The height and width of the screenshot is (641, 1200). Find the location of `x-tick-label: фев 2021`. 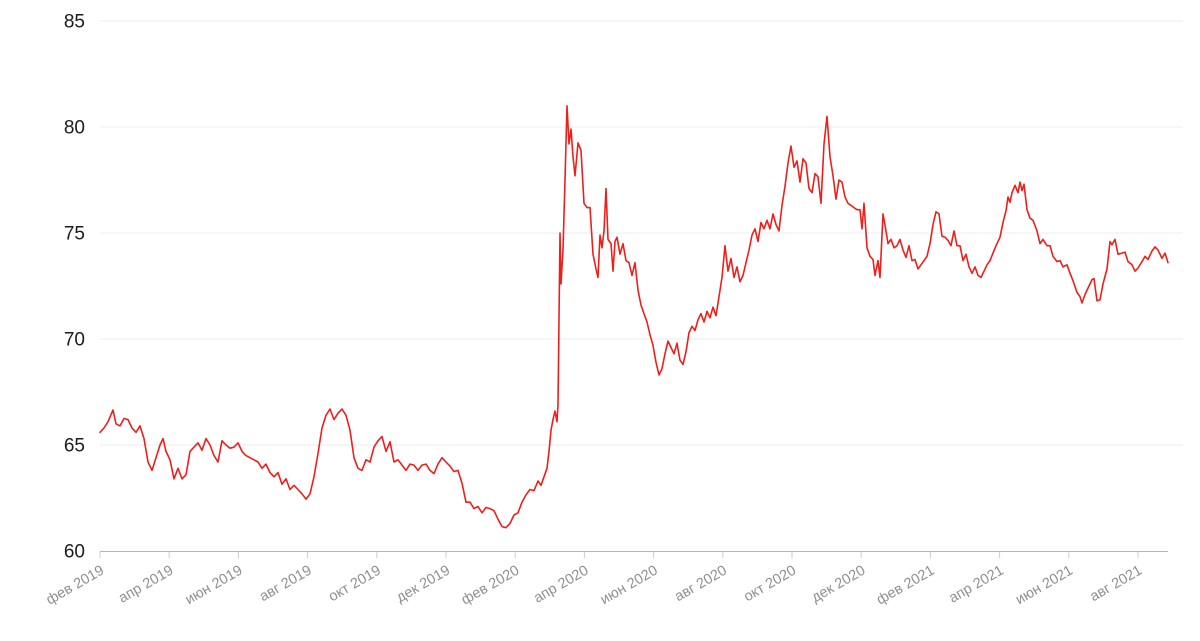

x-tick-label: фев 2021 is located at coordinates (905, 586).